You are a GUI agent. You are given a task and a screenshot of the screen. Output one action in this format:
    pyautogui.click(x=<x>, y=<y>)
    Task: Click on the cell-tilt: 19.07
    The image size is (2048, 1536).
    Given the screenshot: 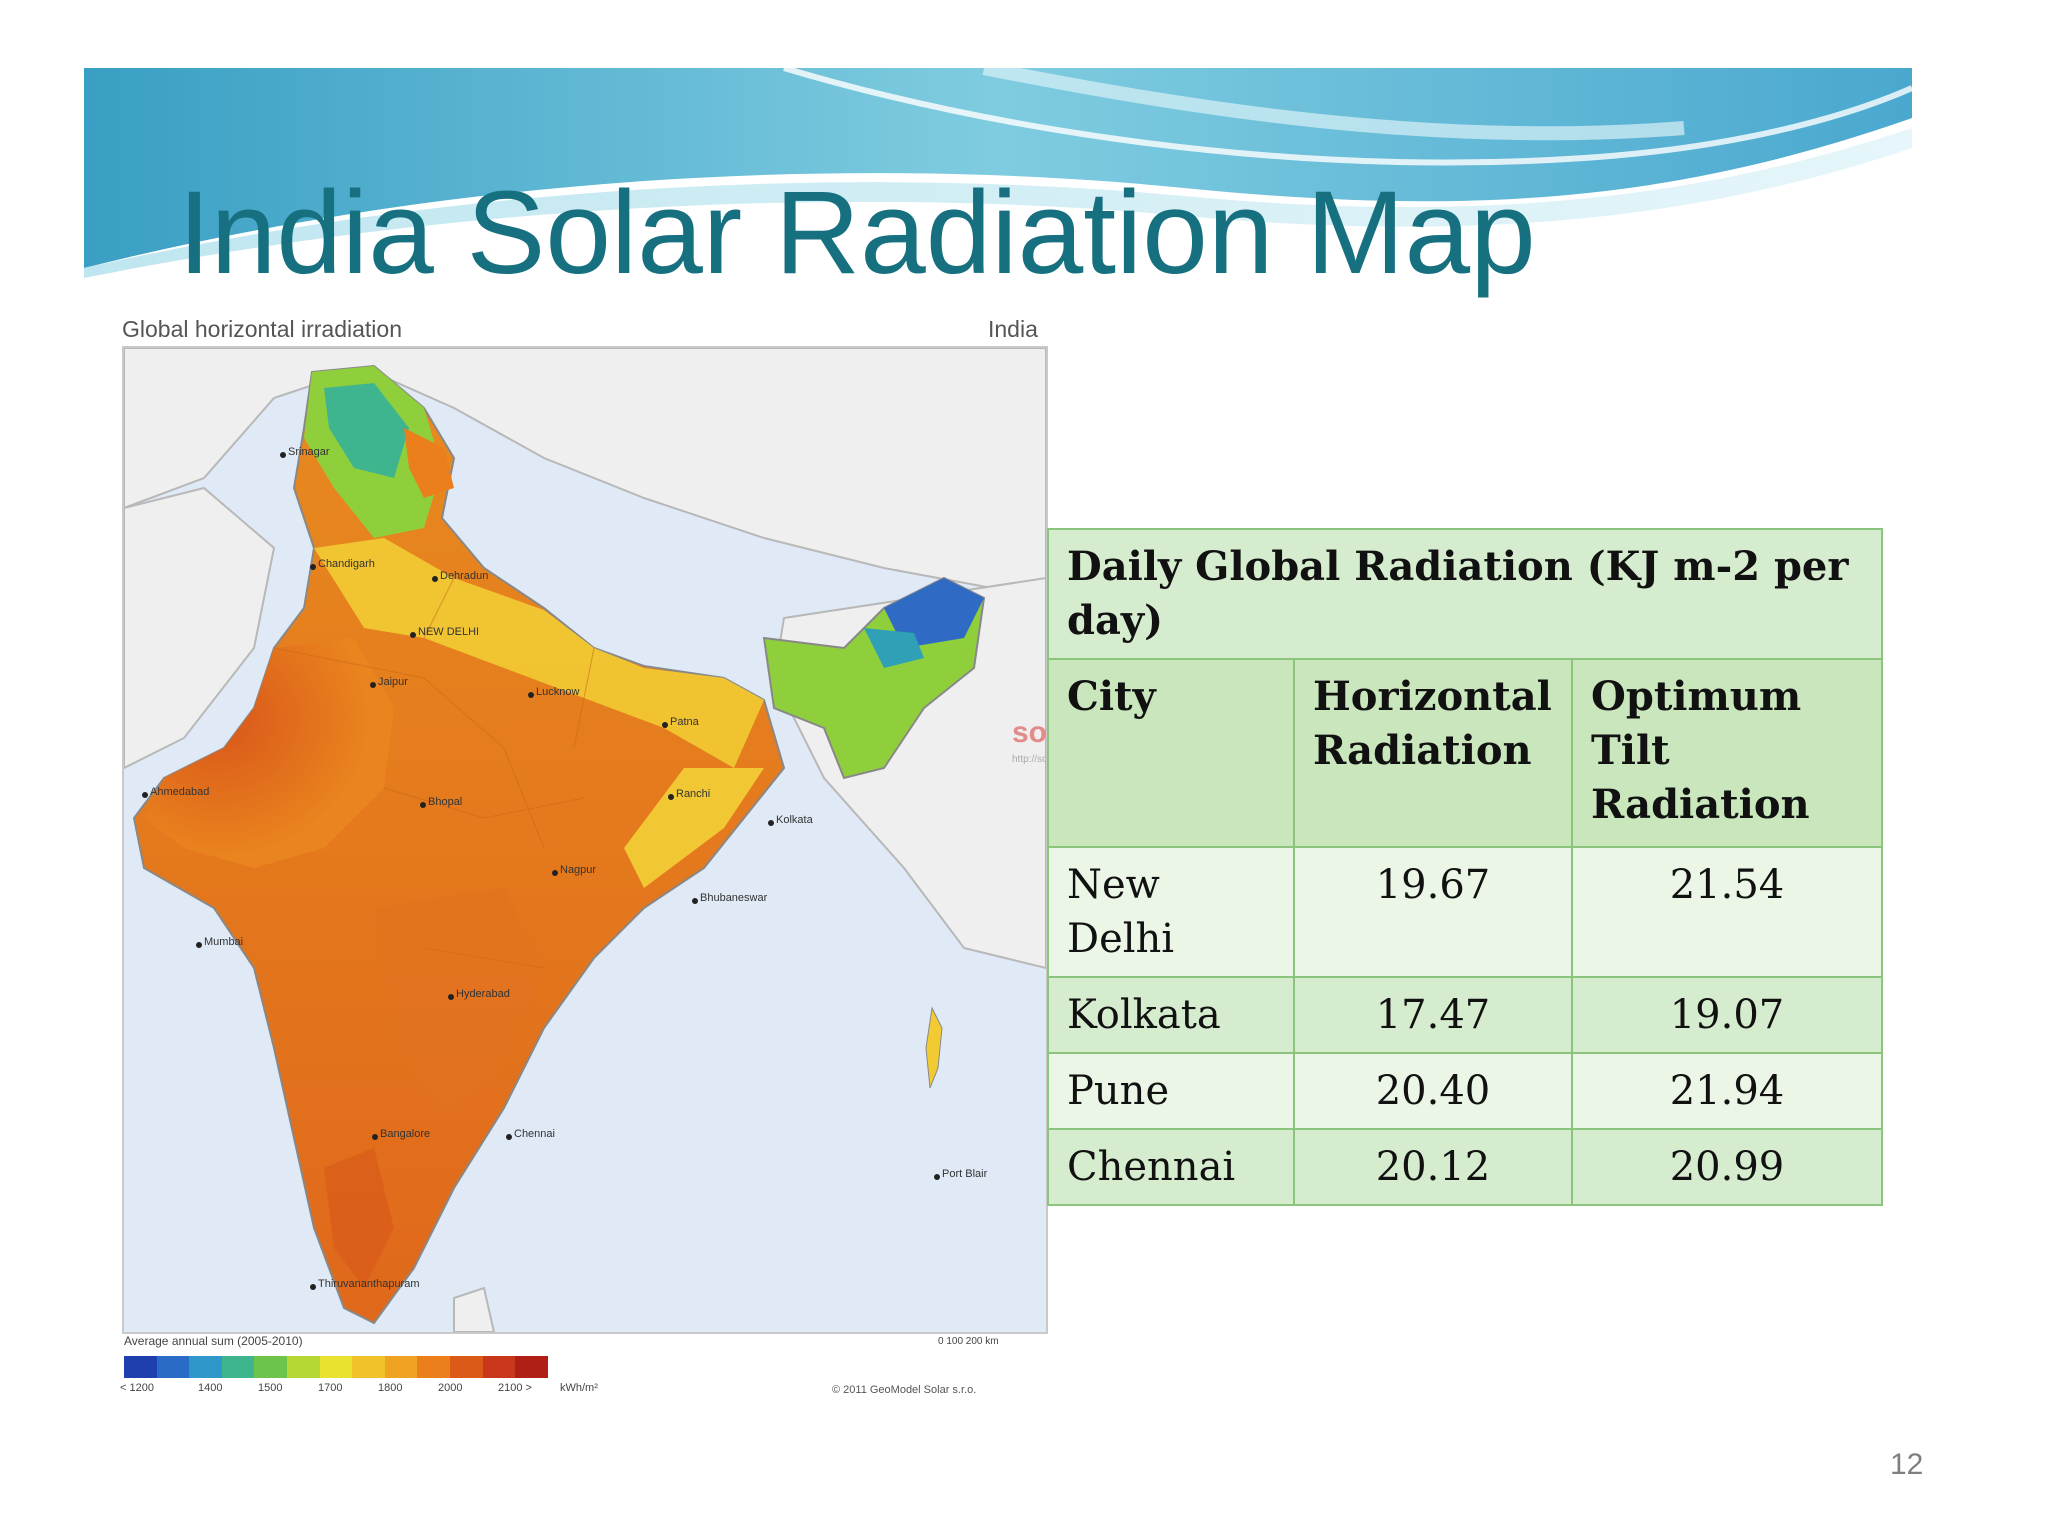 What is the action you would take?
    pyautogui.click(x=1727, y=1015)
    